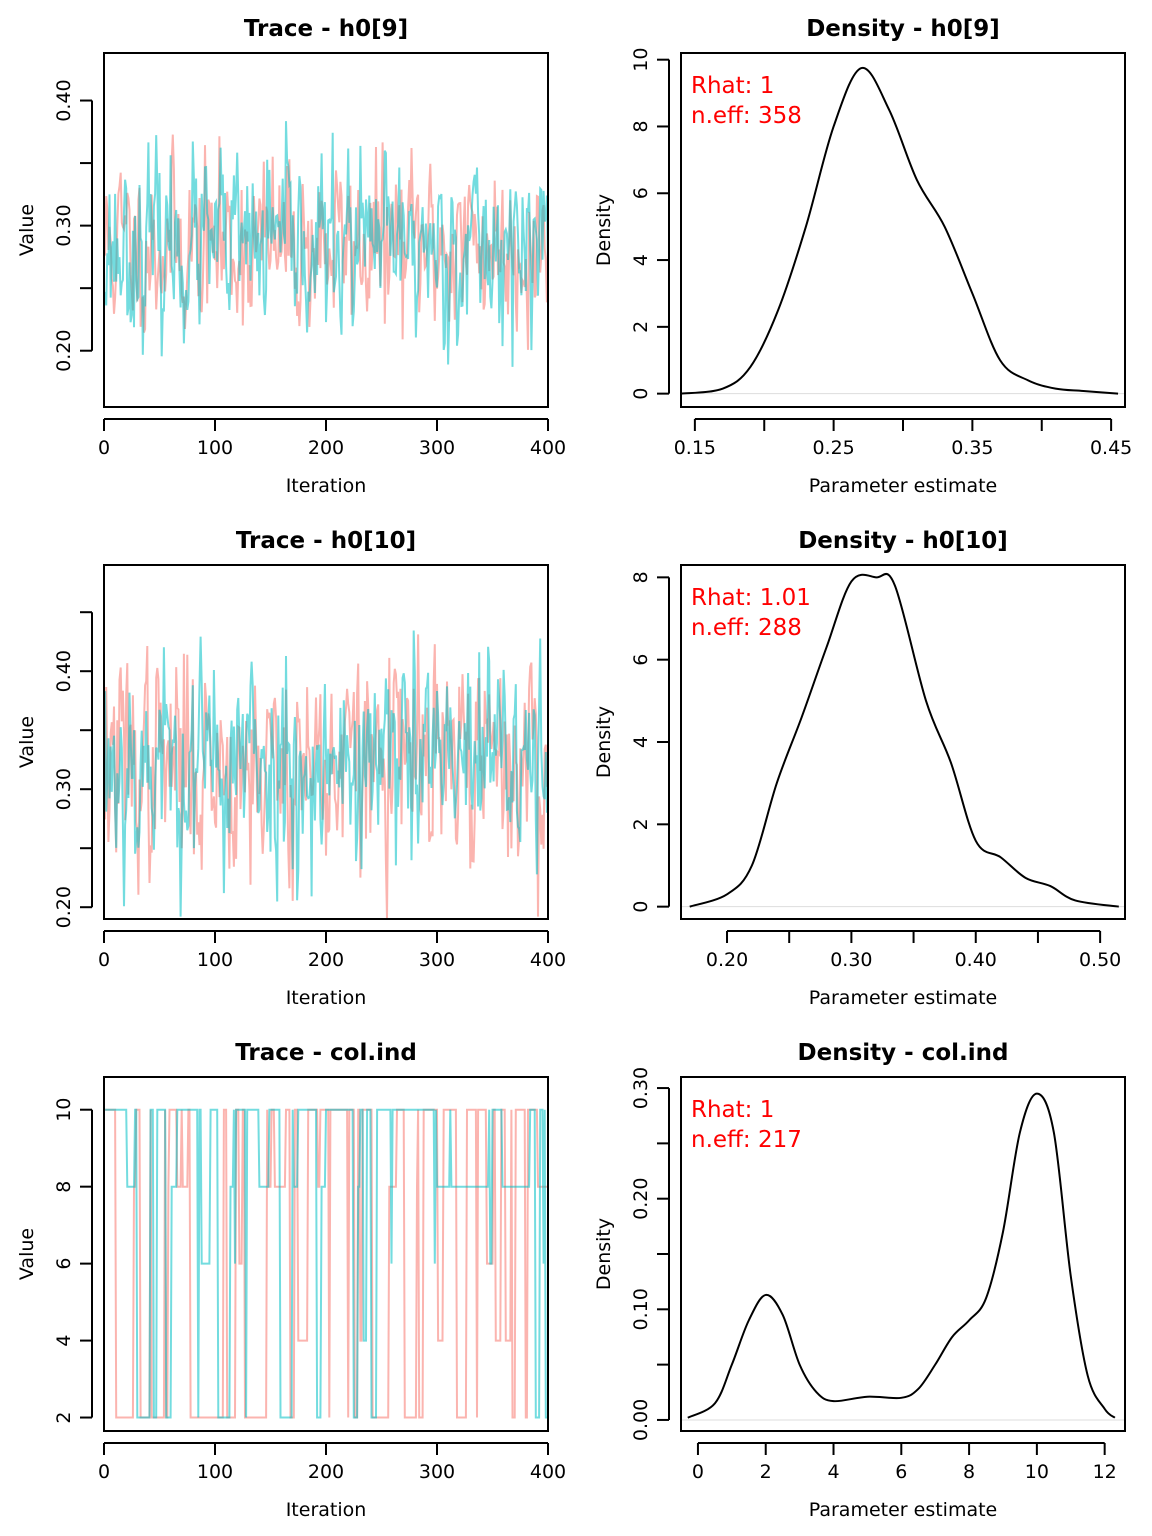 This screenshot has width=1152, height=1536. What do you see at coordinates (903, 1053) in the screenshot?
I see `panel-title: Density - col.ind` at bounding box center [903, 1053].